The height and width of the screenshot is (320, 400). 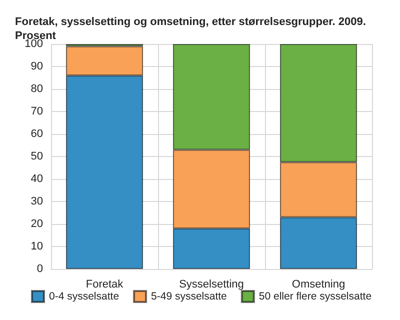 I want to click on y-tick-label: 10, so click(x=36, y=246).